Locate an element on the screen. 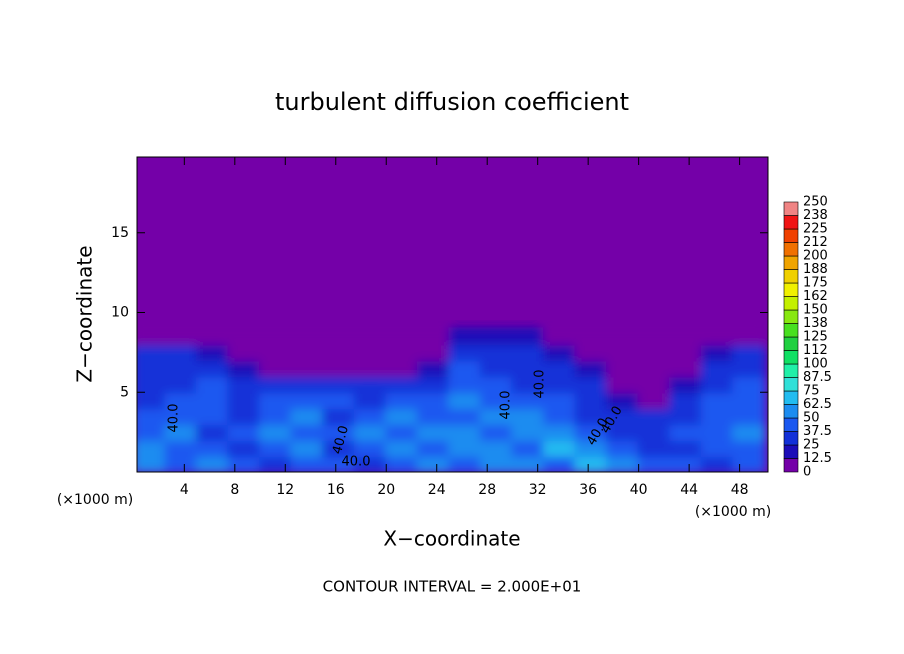 The height and width of the screenshot is (654, 904). colorbar-label: 212 is located at coordinates (815, 242).